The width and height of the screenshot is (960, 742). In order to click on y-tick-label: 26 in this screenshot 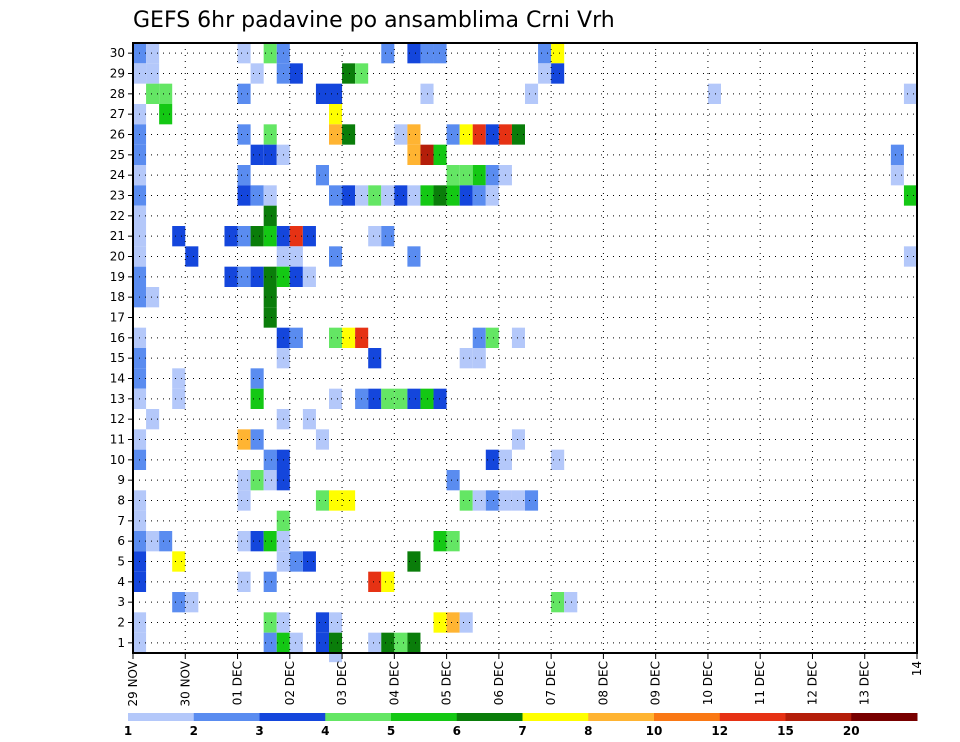, I will do `click(117, 135)`.